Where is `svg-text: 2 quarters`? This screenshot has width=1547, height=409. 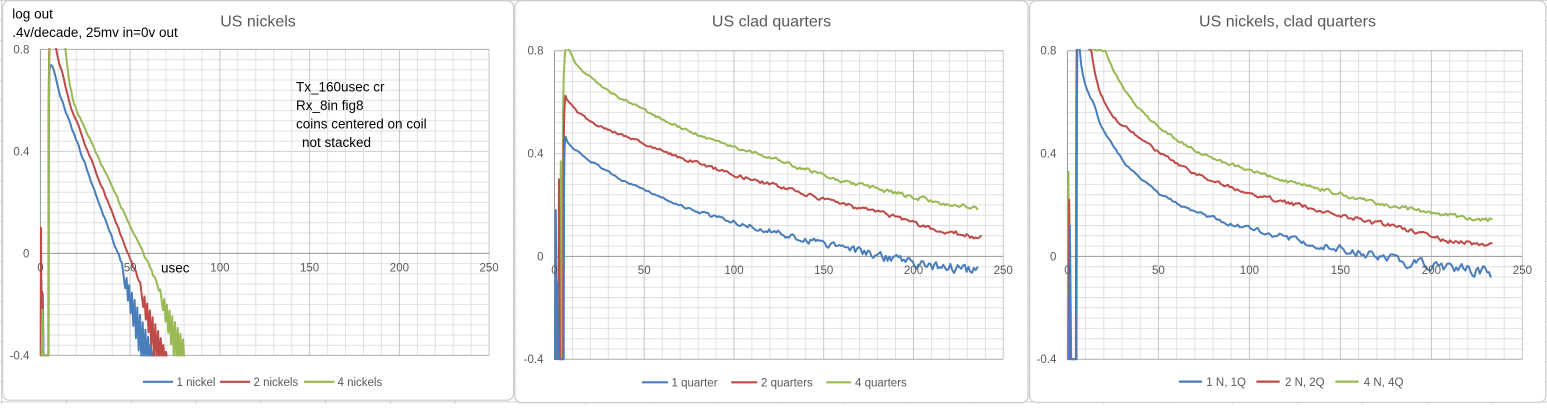
svg-text: 2 quarters is located at coordinates (787, 384).